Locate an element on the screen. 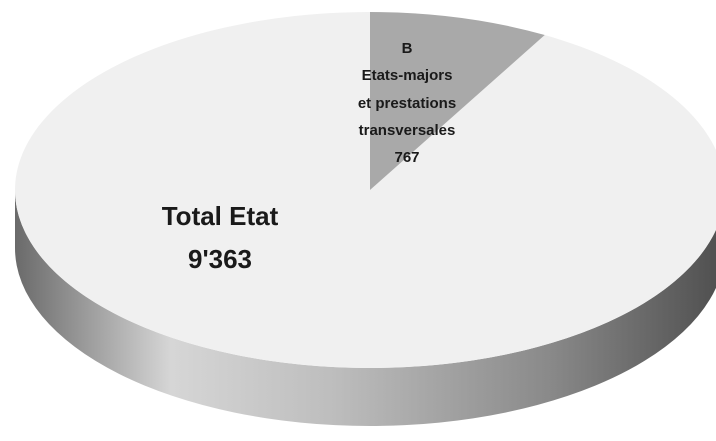  total-etat-label: Total Etat is located at coordinates (220, 216).